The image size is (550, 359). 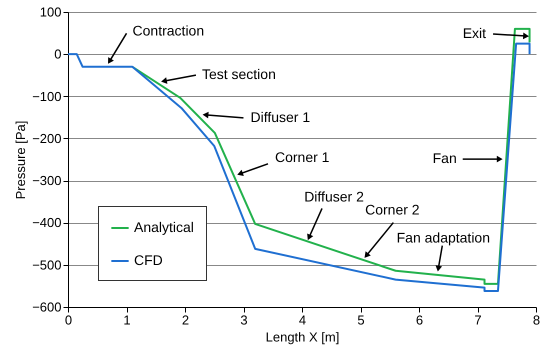 What do you see at coordinates (51, 12) in the screenshot?
I see `y-tick-label: 100` at bounding box center [51, 12].